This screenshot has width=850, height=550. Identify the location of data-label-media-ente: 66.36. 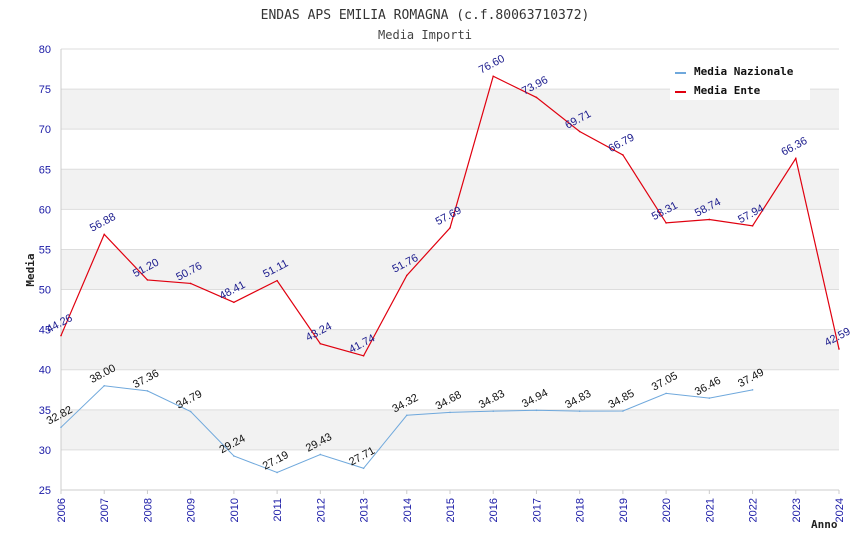
(794, 147).